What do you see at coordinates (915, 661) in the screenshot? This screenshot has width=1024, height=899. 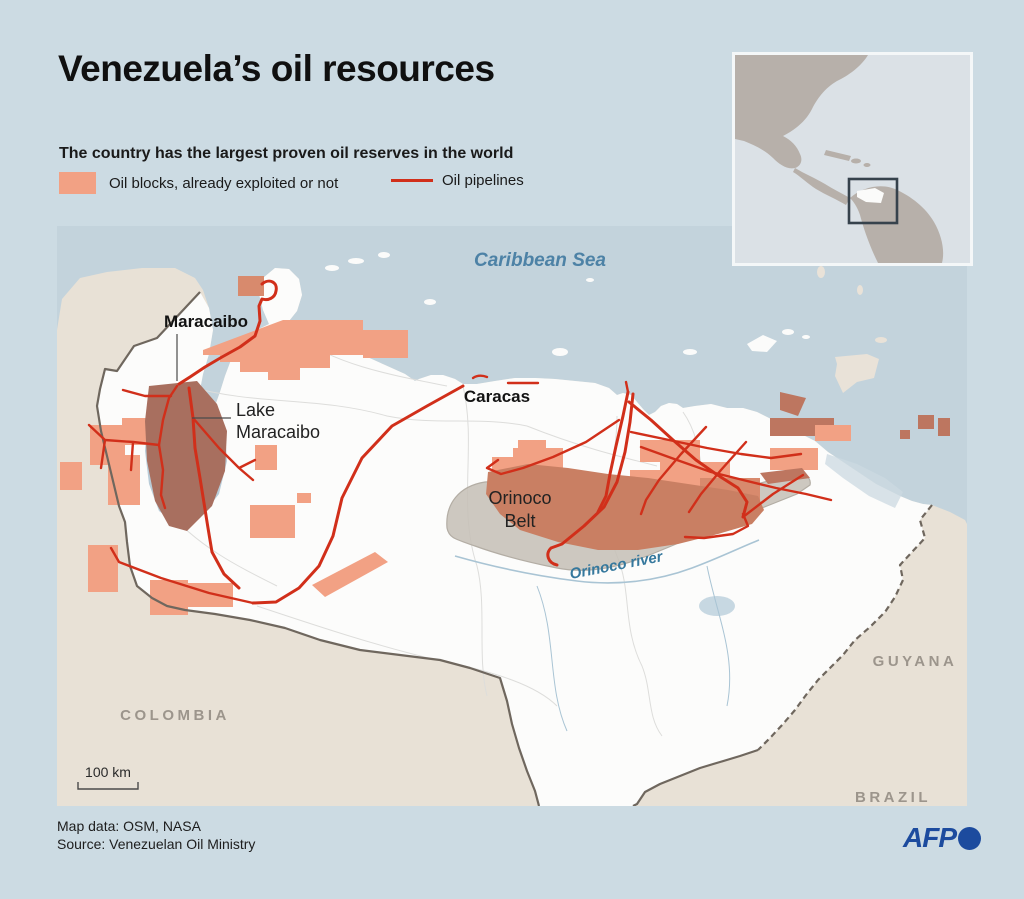 I see `country-label-guyana: GUYANA` at bounding box center [915, 661].